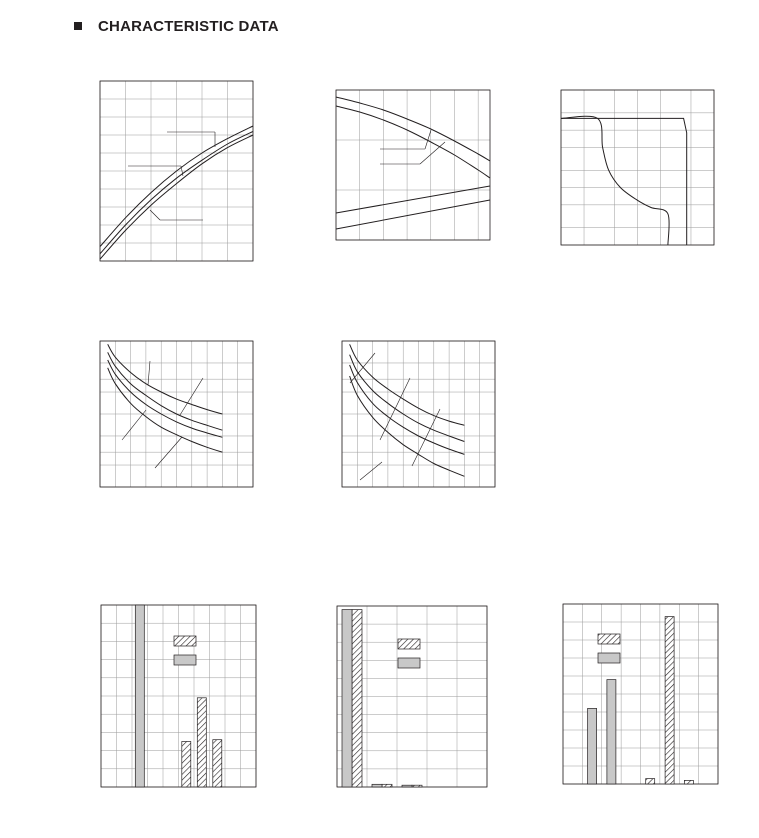  What do you see at coordinates (615, 180) in the screenshot?
I see `series-line-dc-resistive` at bounding box center [615, 180].